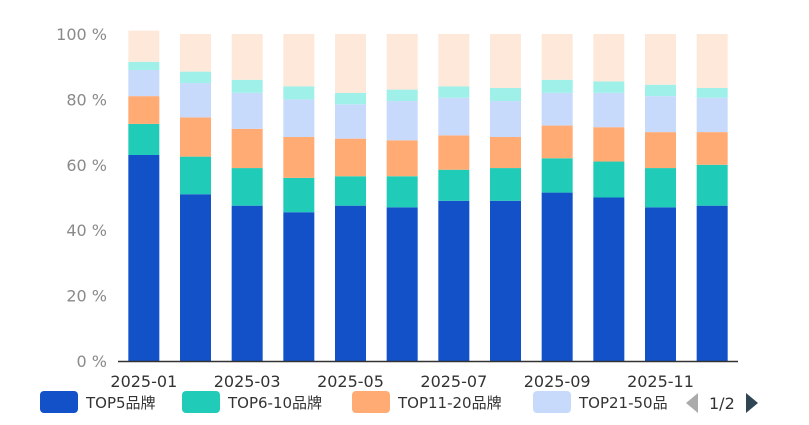  Describe the element at coordinates (81, 198) in the screenshot. I see `y-axis: 0 % 20 % 40 % 60 % 80 % 100 %` at that location.